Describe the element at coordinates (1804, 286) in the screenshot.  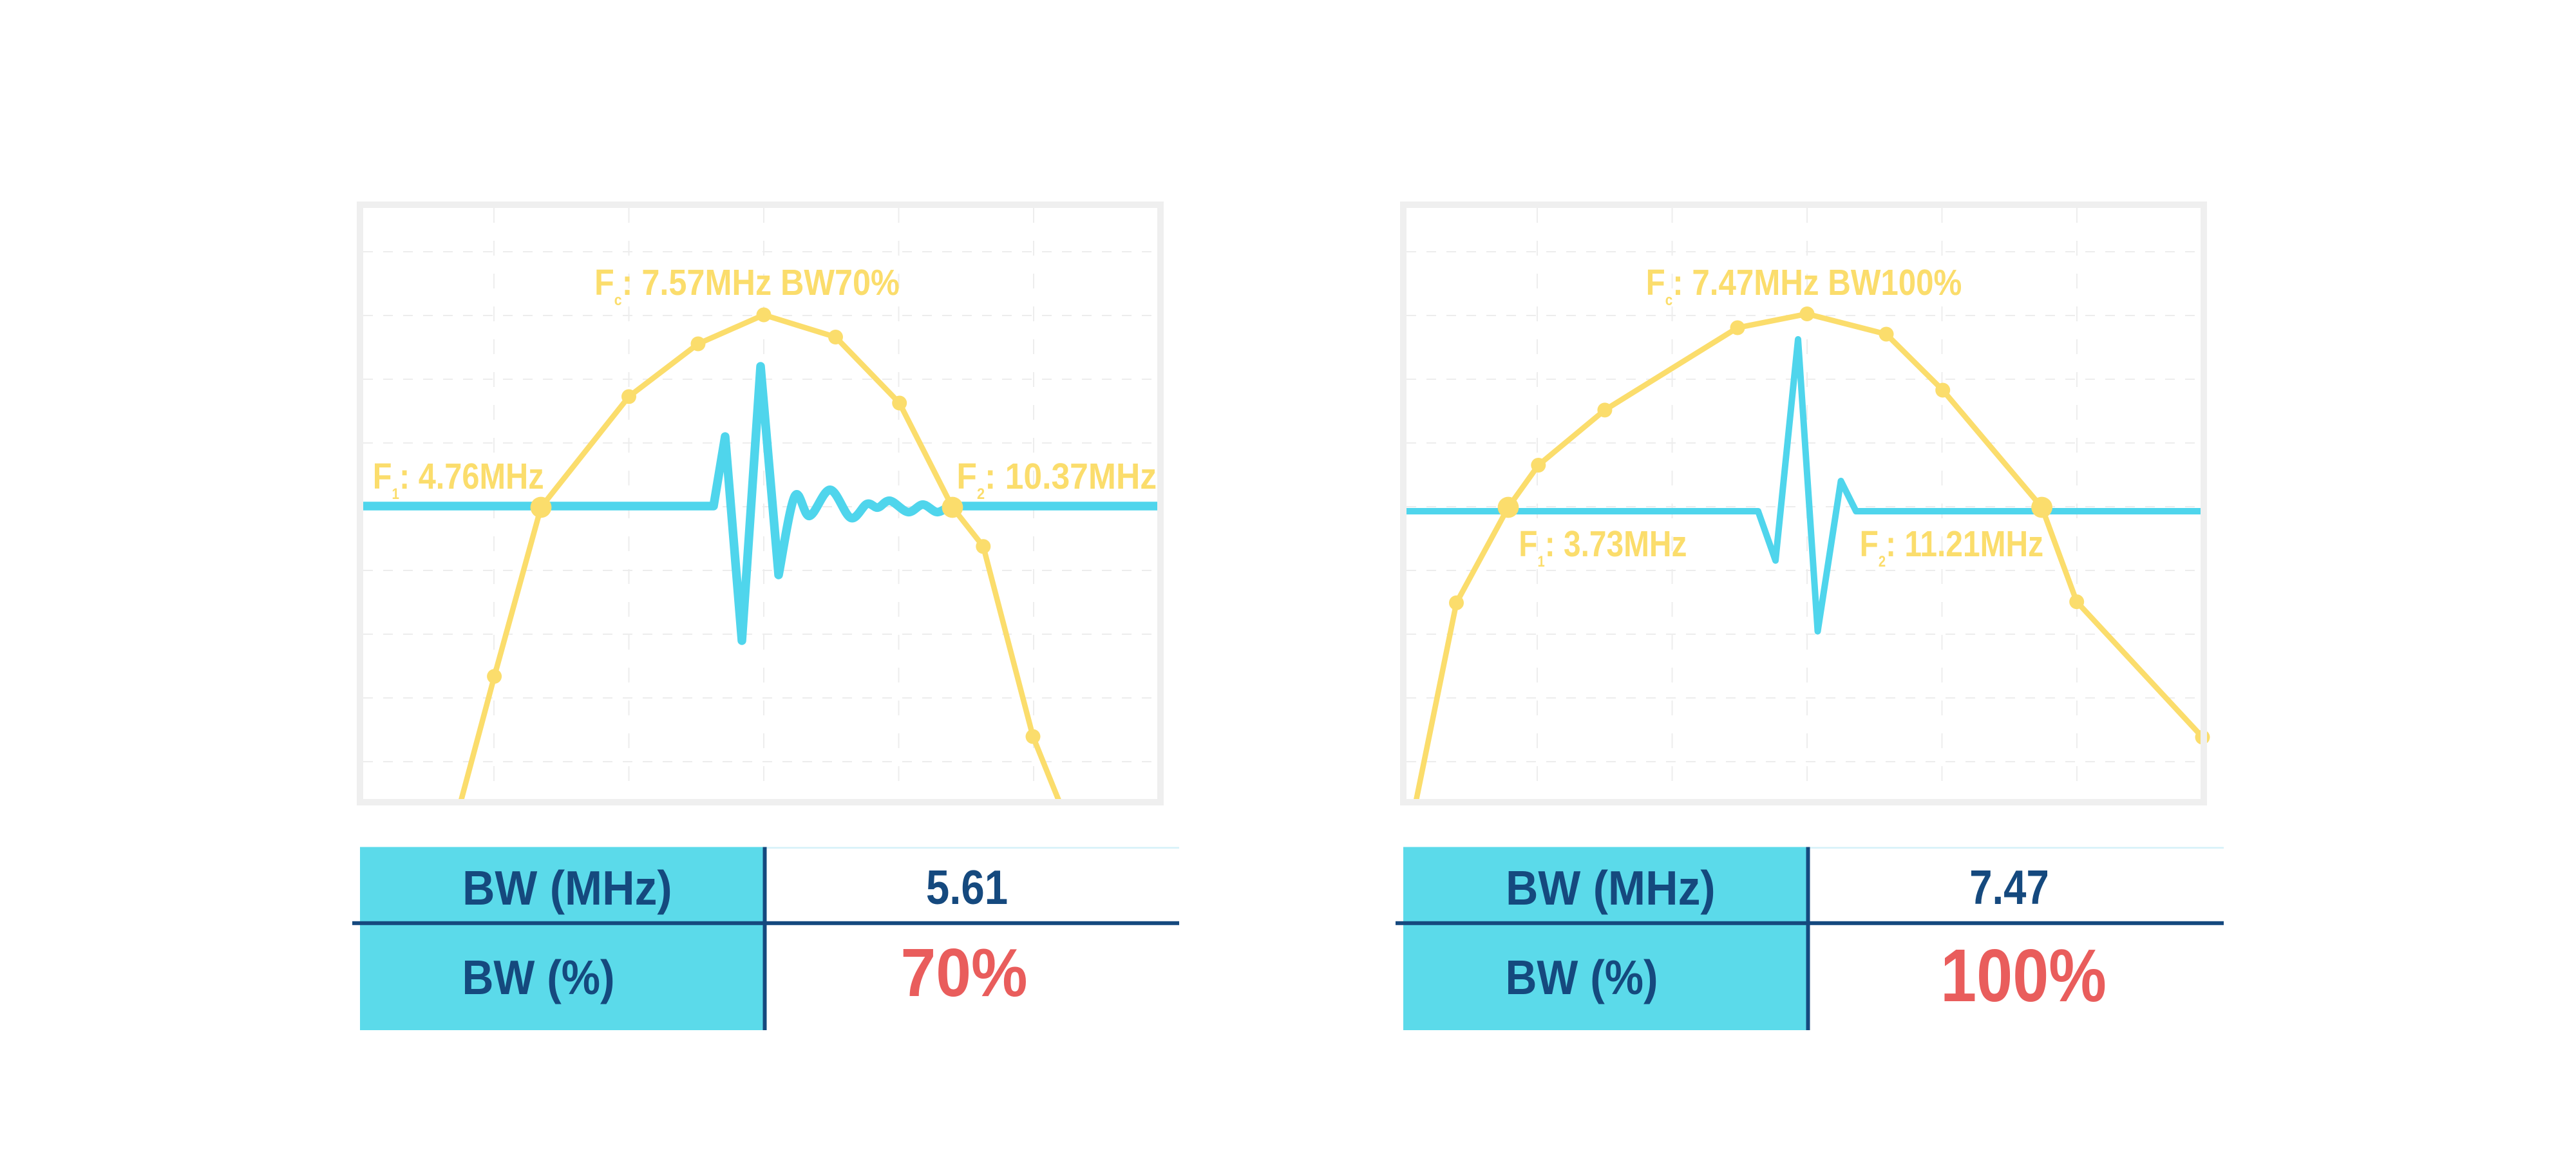
I see `svg-text: Fc: 7.47MHz BW100%` at that location.